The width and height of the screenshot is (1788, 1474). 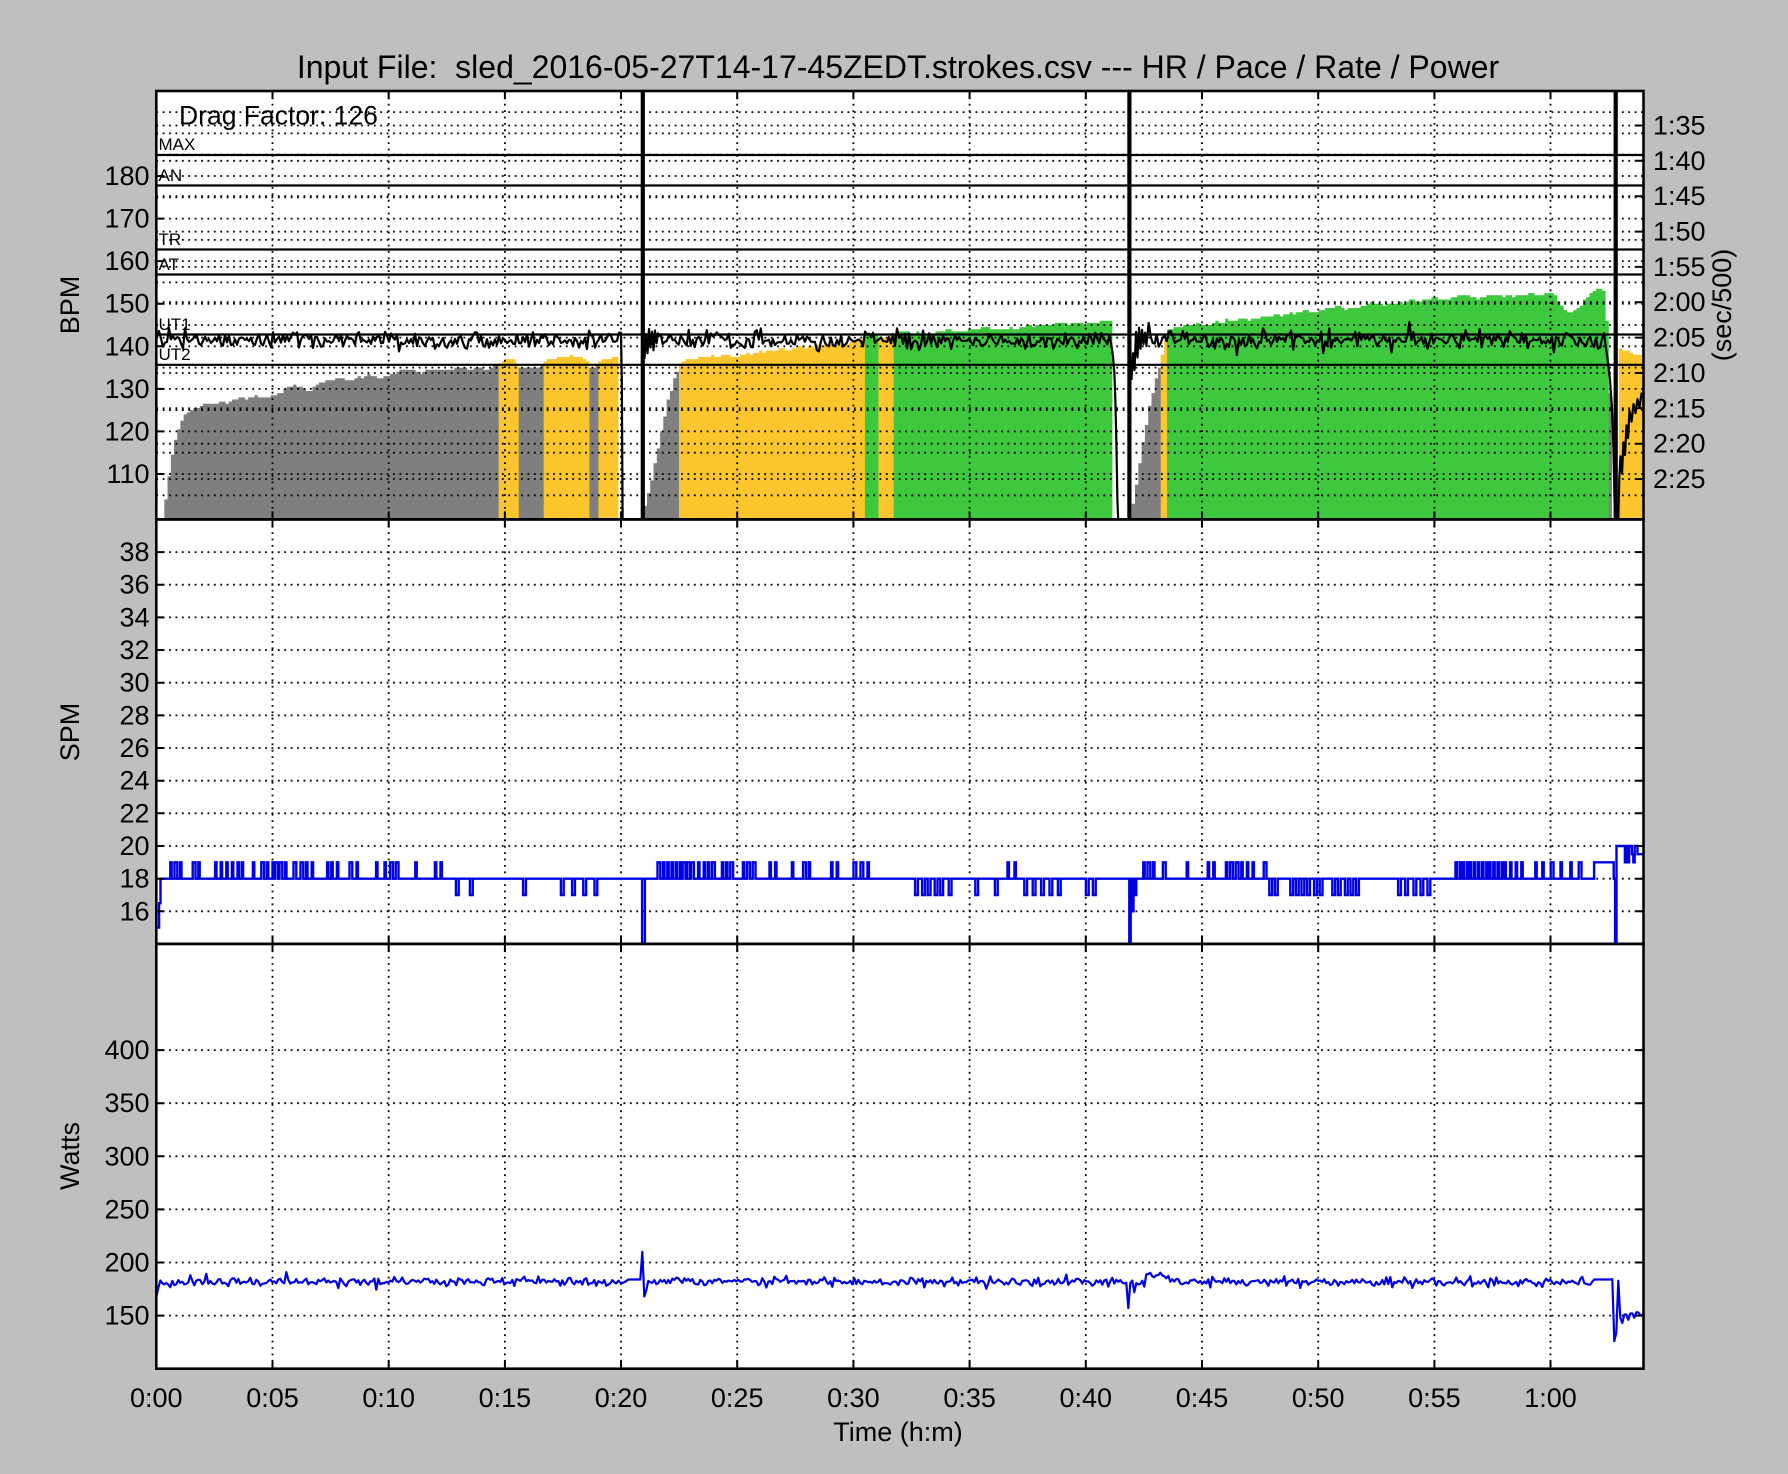 What do you see at coordinates (1679, 232) in the screenshot?
I see `svg-text: 1:50` at bounding box center [1679, 232].